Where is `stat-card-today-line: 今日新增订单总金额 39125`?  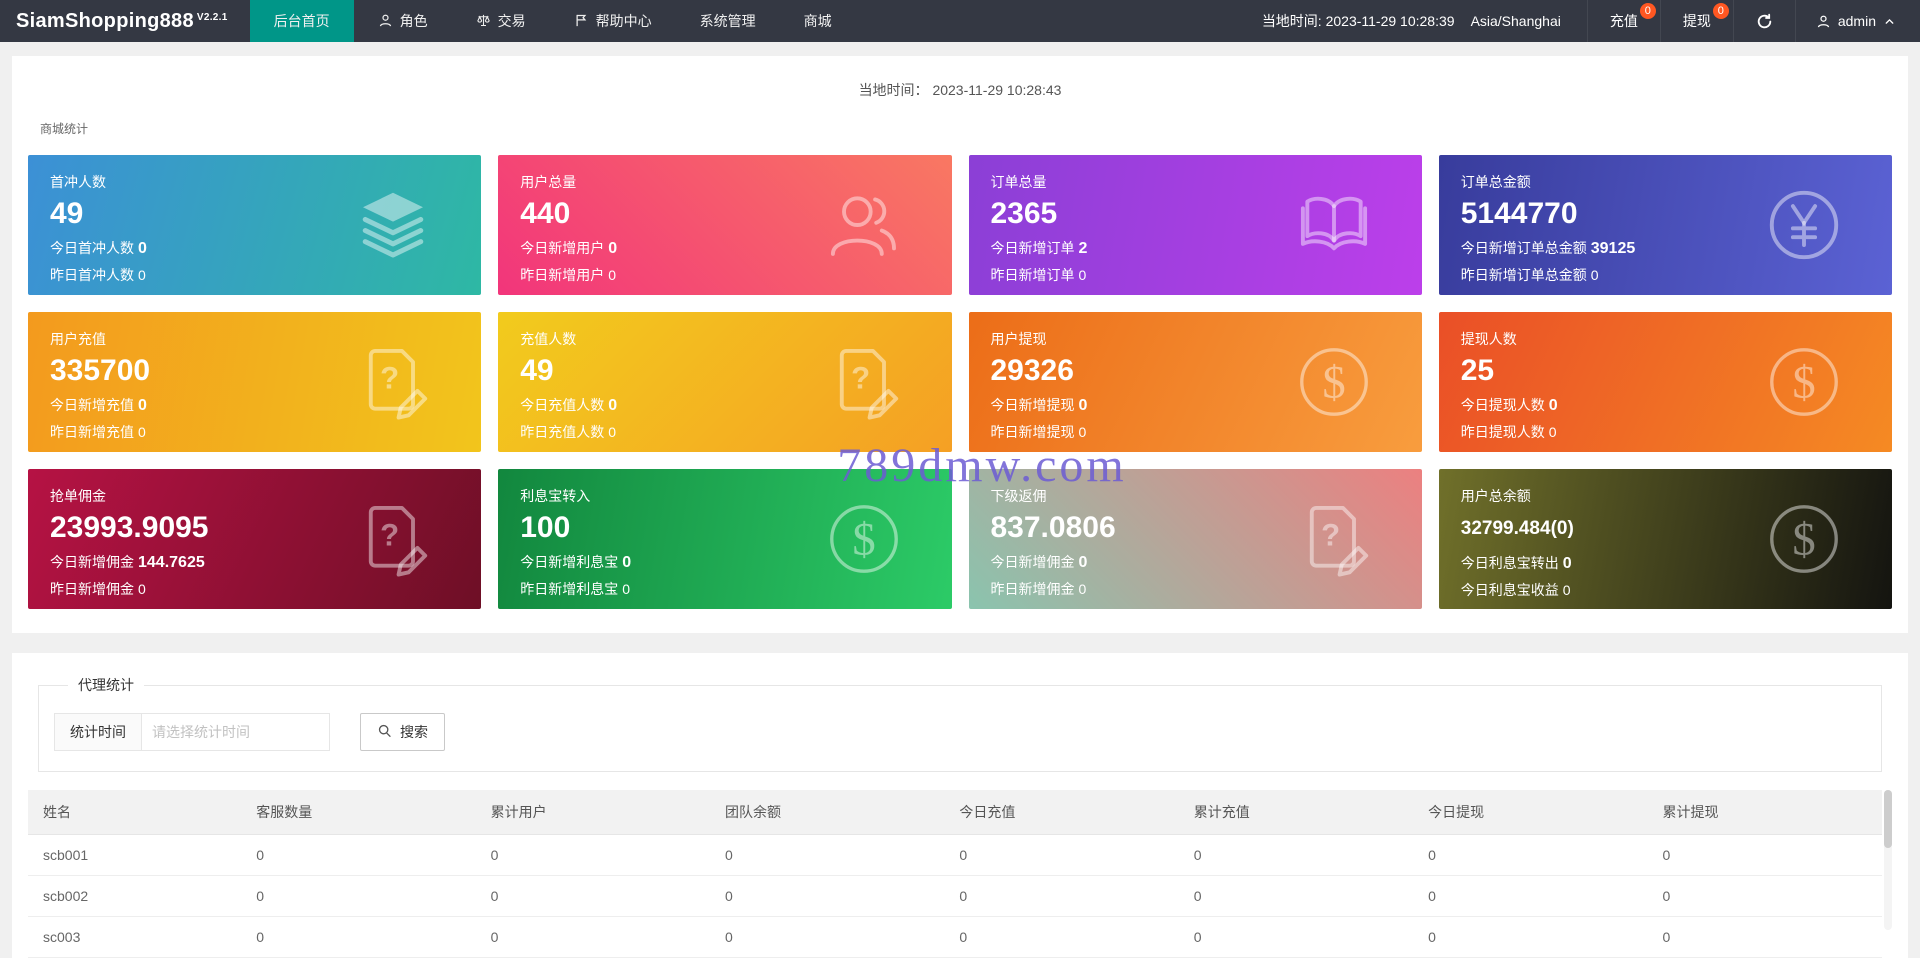
stat-card-today-line: 今日新增订单总金额 39125 is located at coordinates (1665, 248).